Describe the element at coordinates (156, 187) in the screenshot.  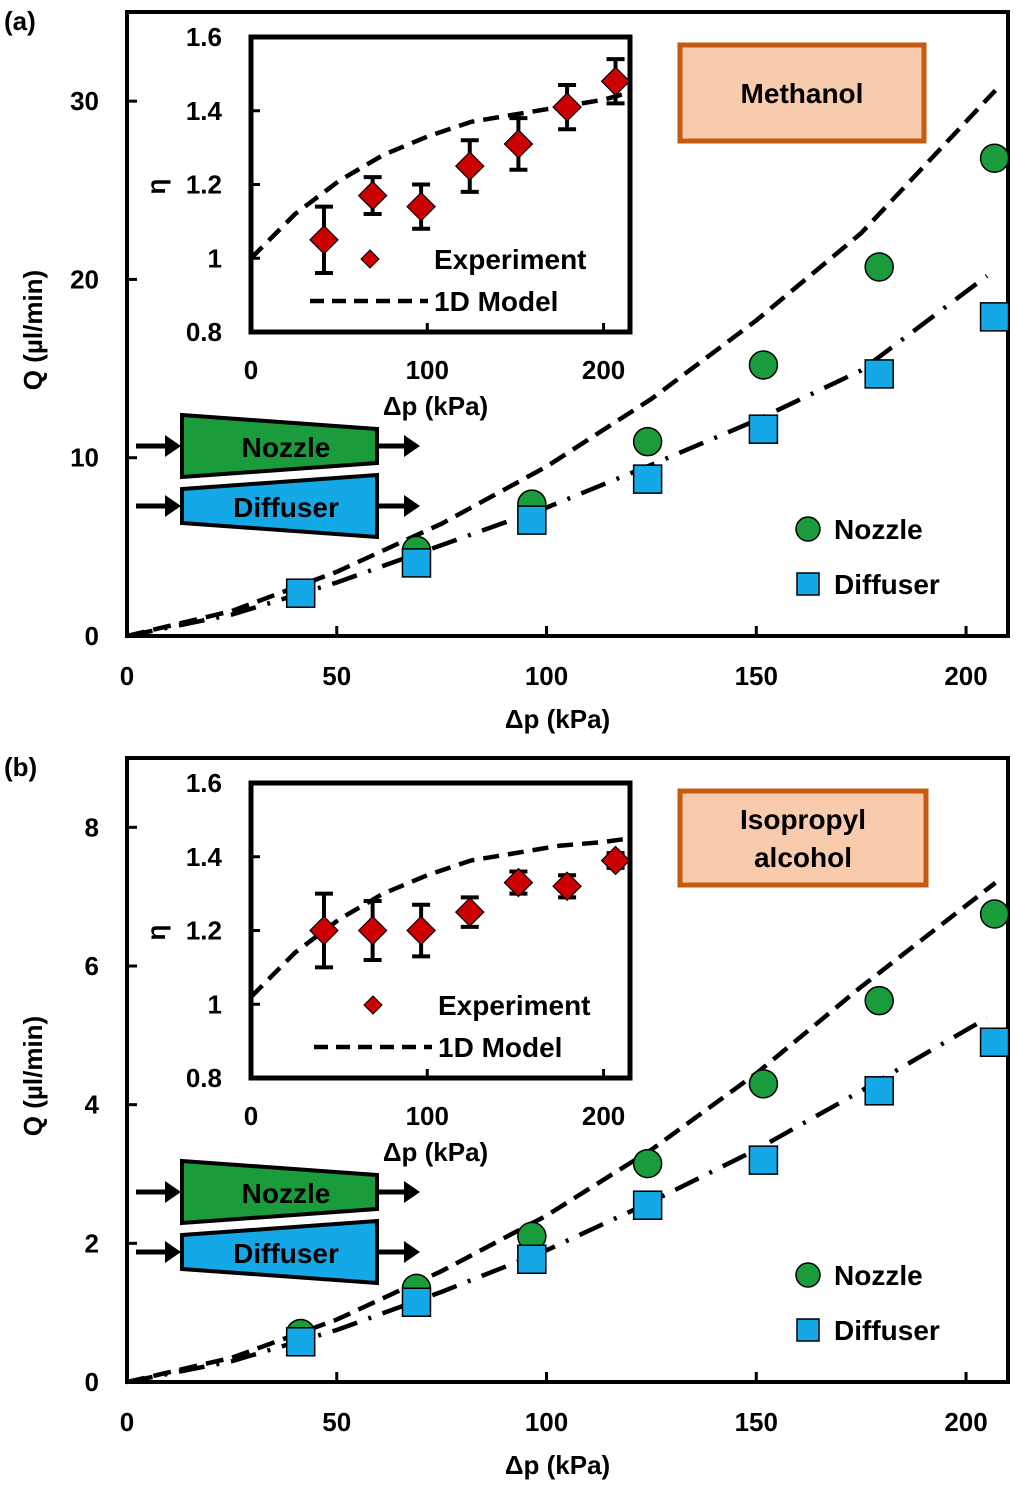
I see `inset-y-axis-label: η` at that location.